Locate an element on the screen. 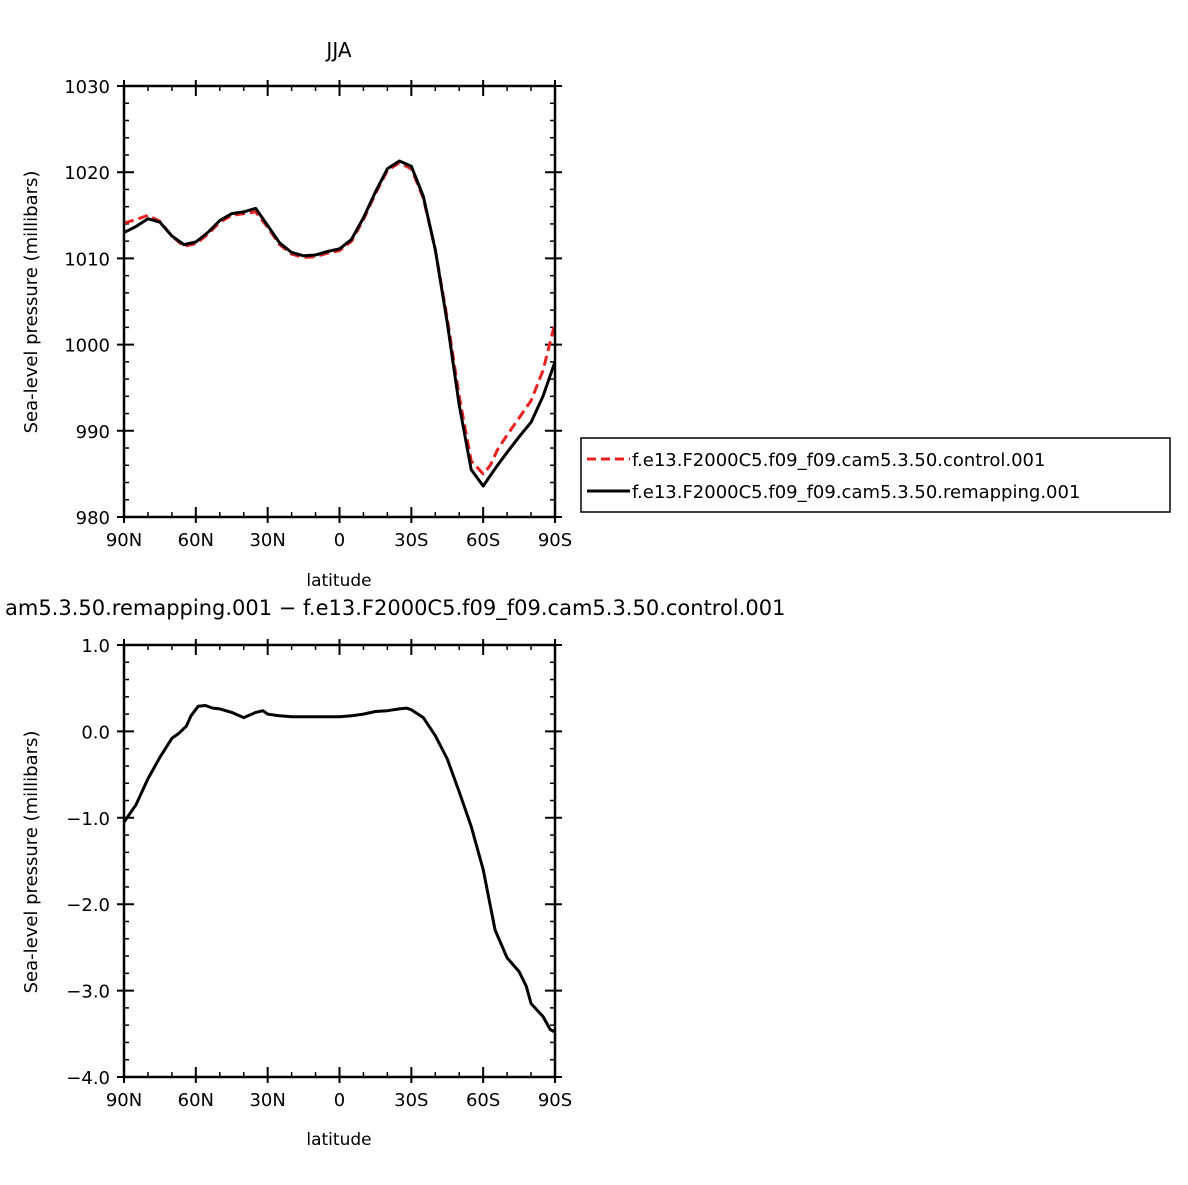 The height and width of the screenshot is (1185, 1188). bottom-y-tick-label: −1.0 is located at coordinates (88, 819).